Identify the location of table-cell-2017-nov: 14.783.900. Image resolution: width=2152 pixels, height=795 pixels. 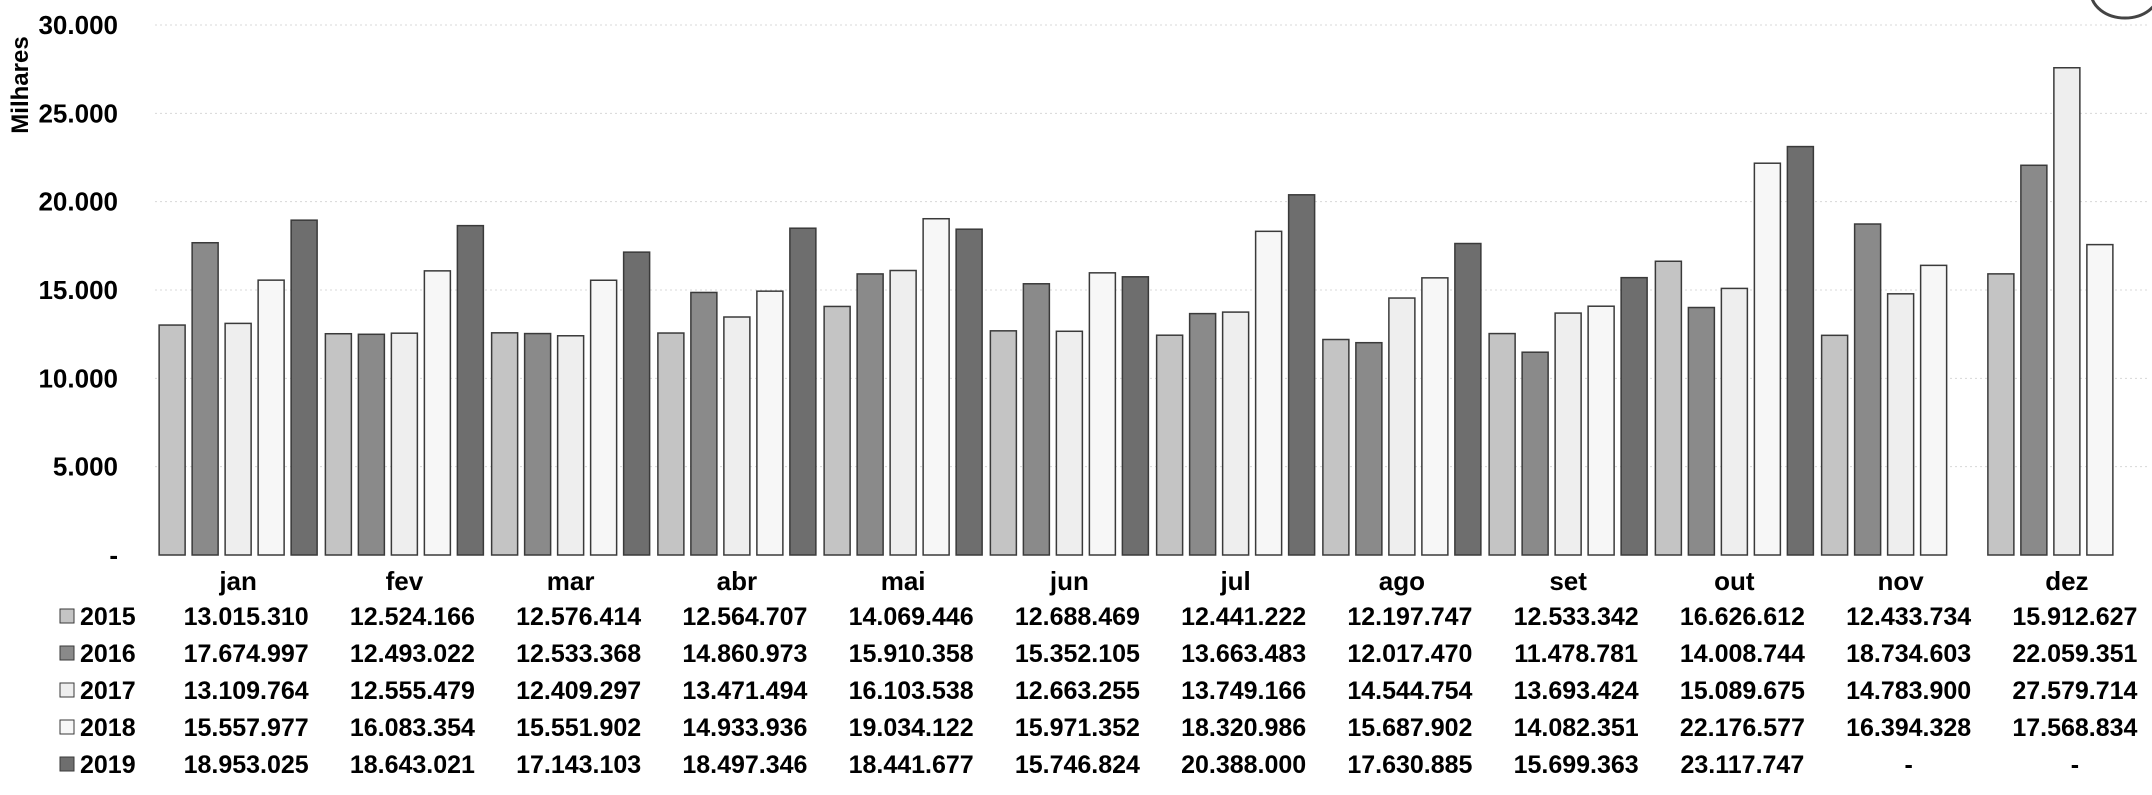
(1908, 691).